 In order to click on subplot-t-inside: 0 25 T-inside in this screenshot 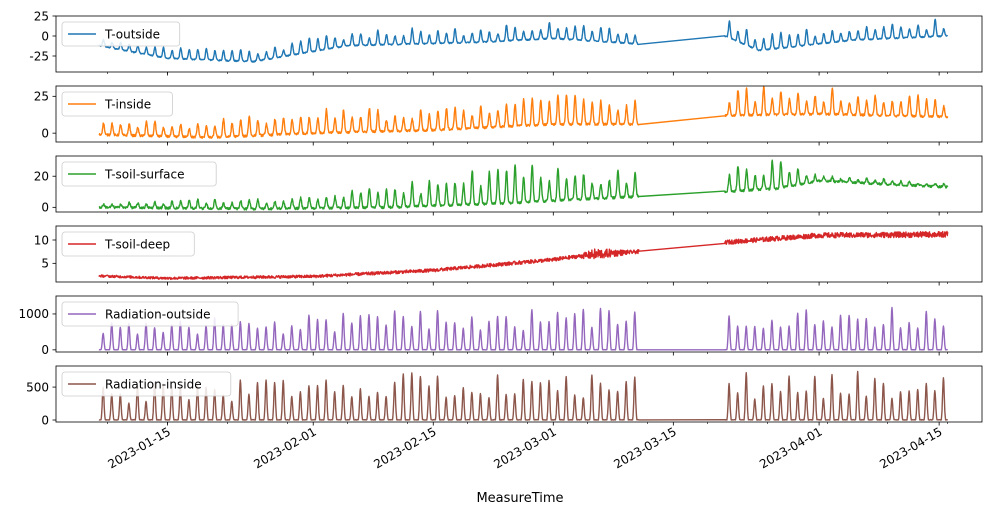, I will do `click(508, 115)`.